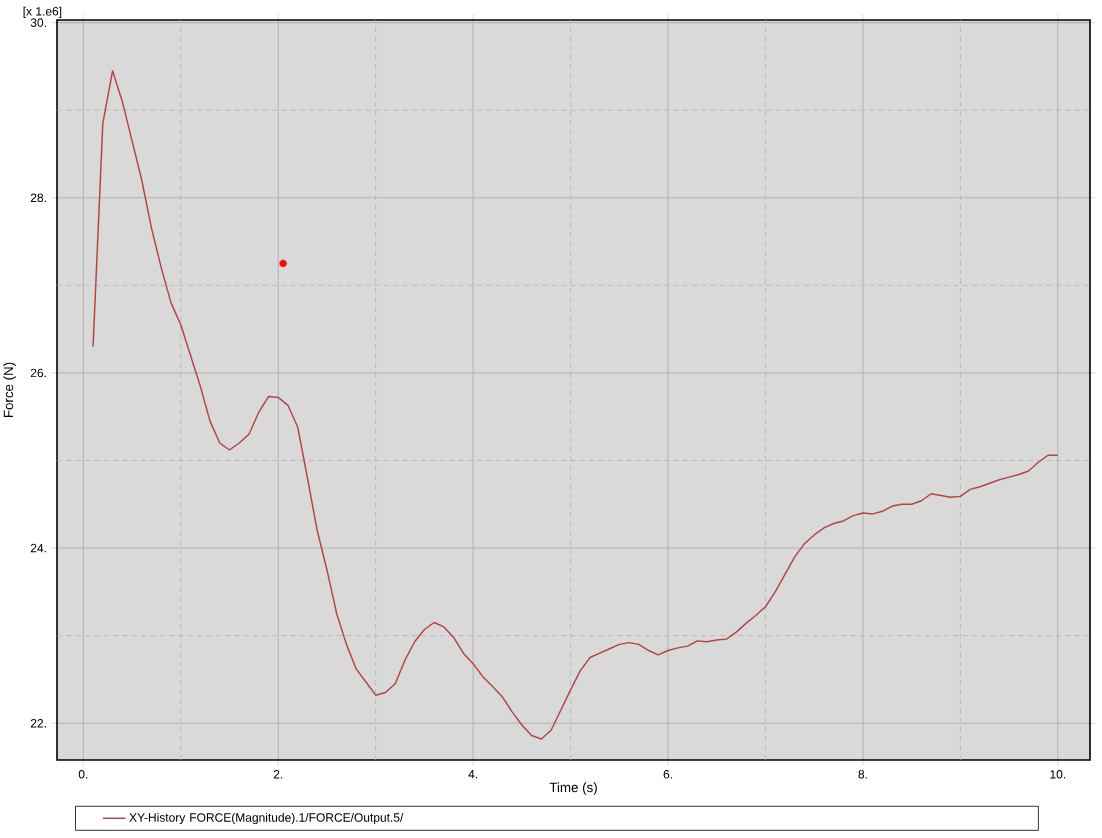 The image size is (1102, 838). What do you see at coordinates (38, 723) in the screenshot?
I see `y-tick-label: 22.` at bounding box center [38, 723].